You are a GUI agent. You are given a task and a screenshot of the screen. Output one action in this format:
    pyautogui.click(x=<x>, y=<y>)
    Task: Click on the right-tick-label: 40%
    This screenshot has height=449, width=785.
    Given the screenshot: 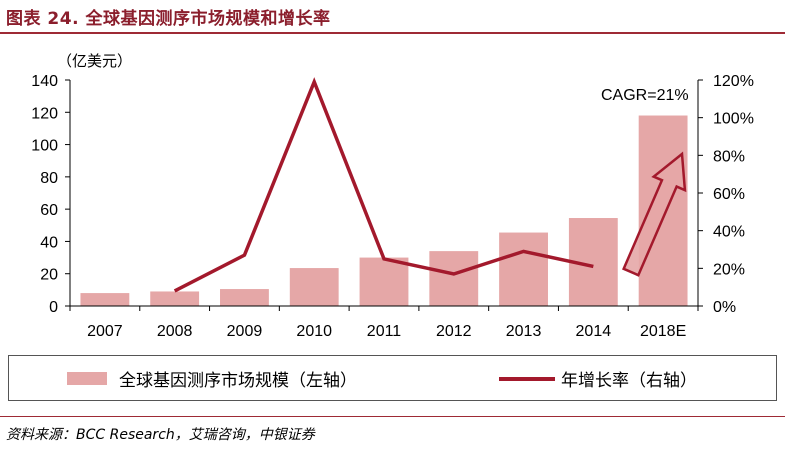 What is the action you would take?
    pyautogui.click(x=729, y=232)
    